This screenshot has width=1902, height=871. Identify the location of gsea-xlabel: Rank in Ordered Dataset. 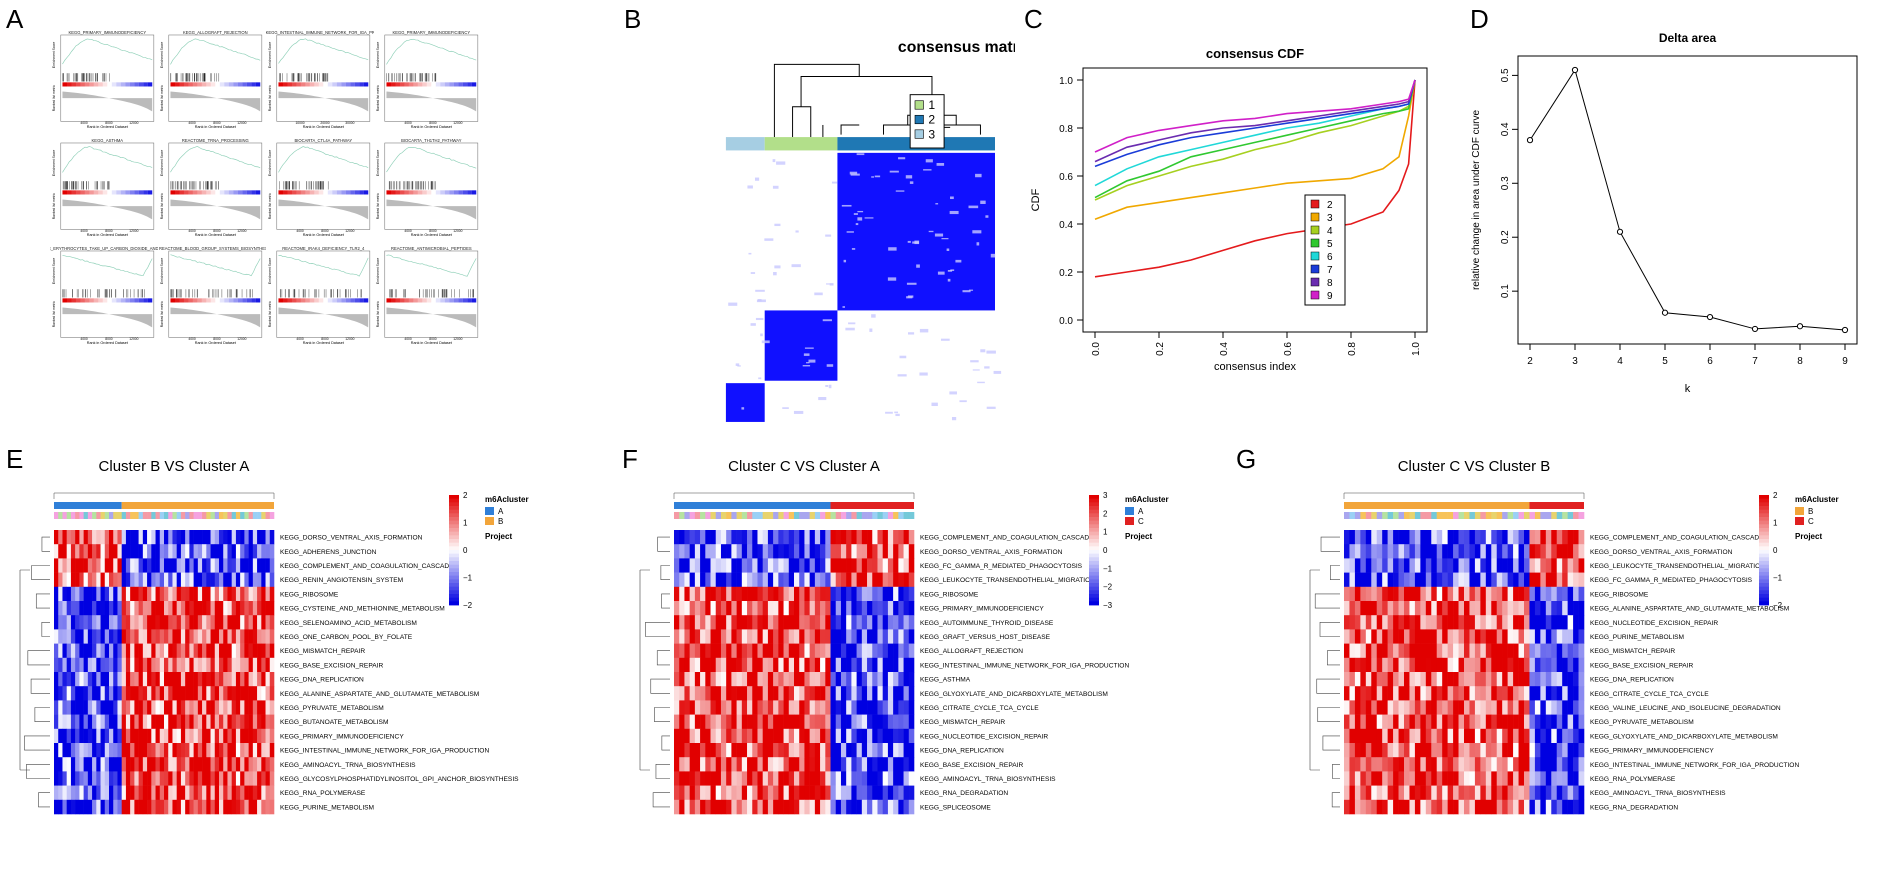
(323, 343).